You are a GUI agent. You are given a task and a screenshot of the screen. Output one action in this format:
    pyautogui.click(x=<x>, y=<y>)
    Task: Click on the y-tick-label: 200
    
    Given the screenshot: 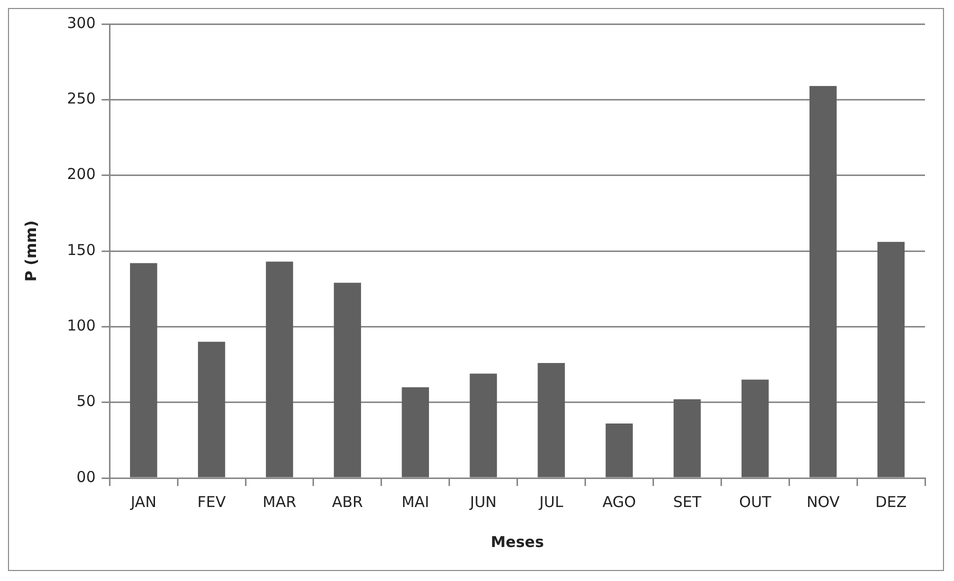 What is the action you would take?
    pyautogui.click(x=81, y=174)
    